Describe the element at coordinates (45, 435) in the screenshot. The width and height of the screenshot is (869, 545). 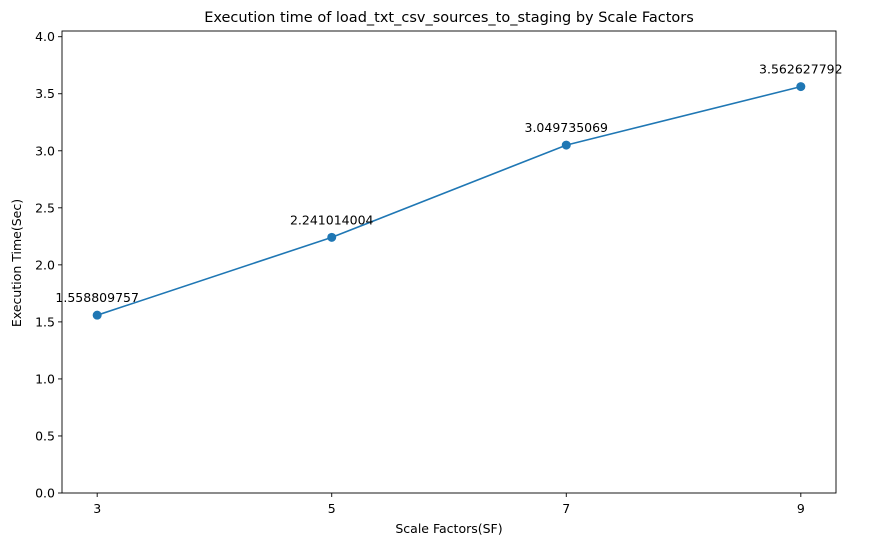
I see `y-tick-label: 0.5` at that location.